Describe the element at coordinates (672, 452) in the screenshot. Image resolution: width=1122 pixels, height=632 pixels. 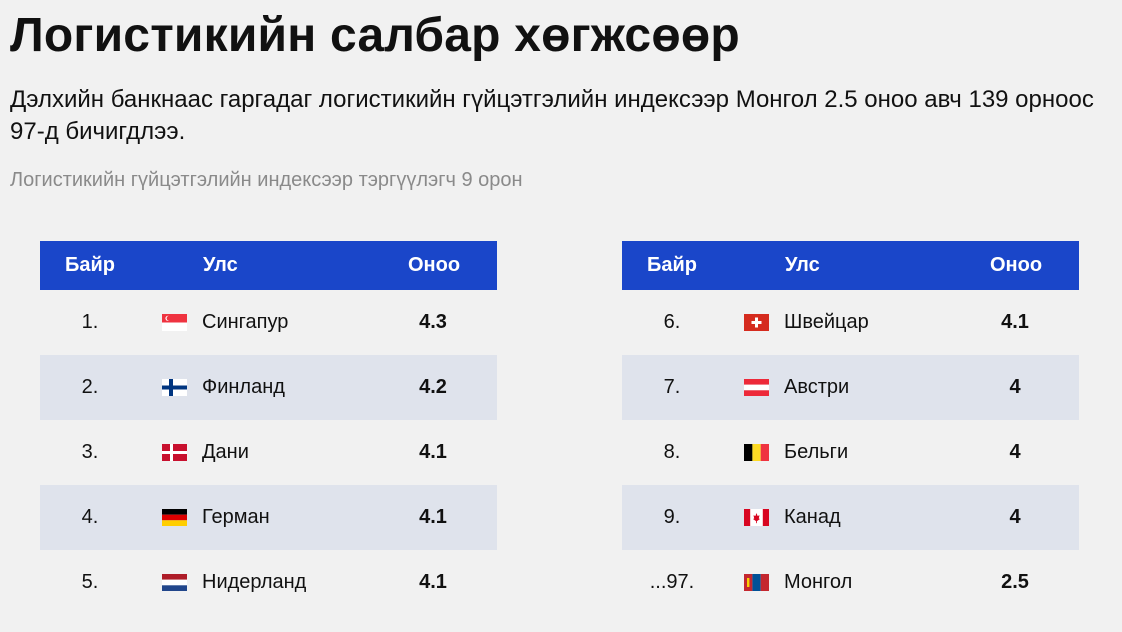
I see `rank-cell: 8.` at that location.